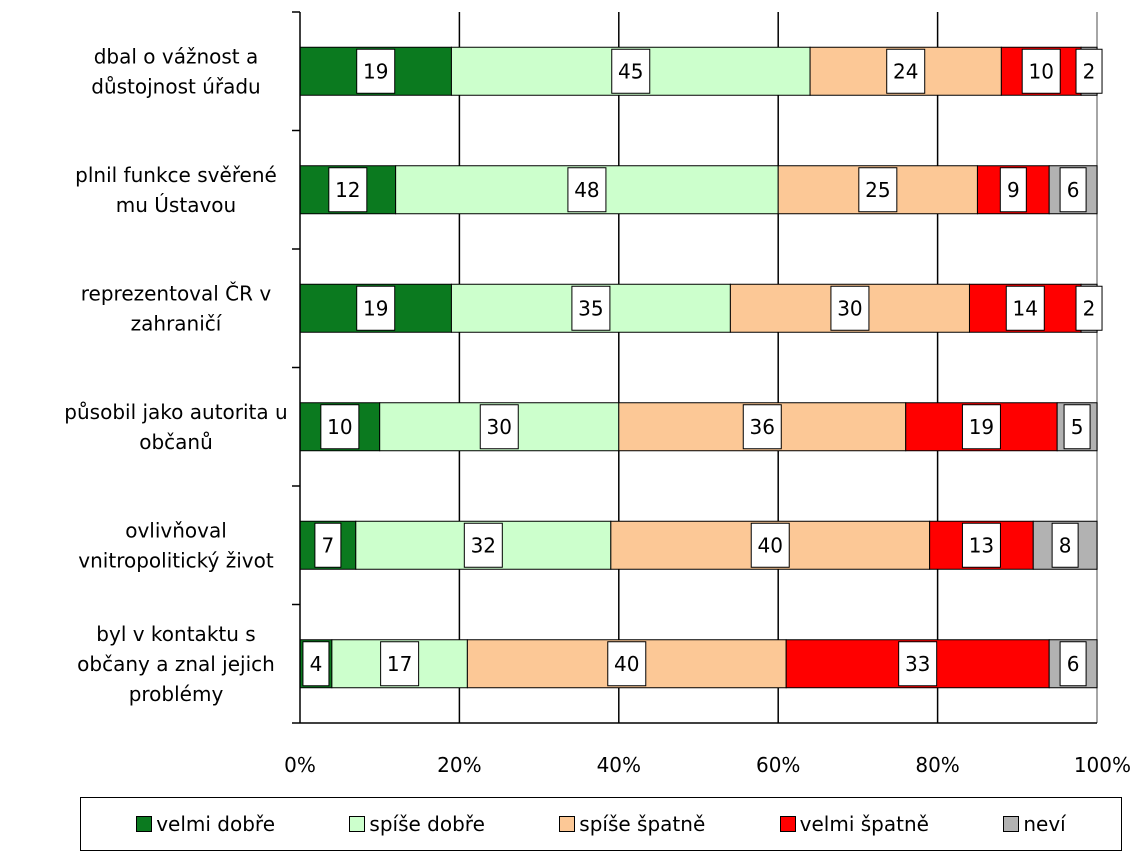  I want to click on legend-label: spíše dobře, so click(427, 824).